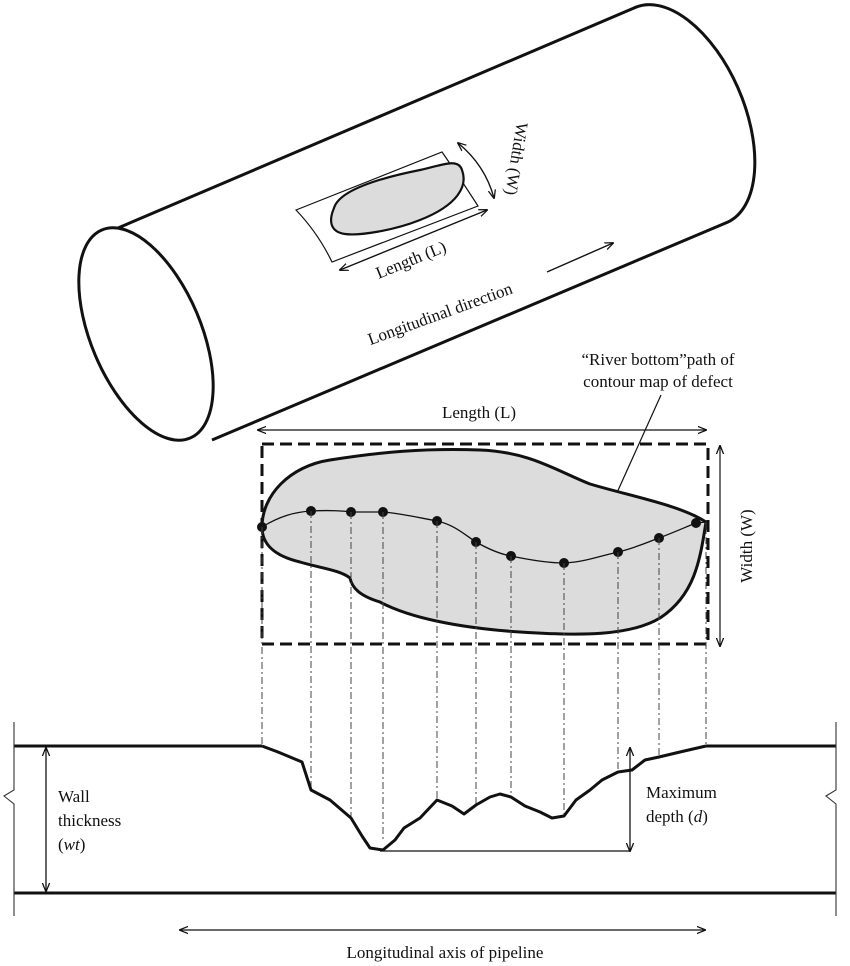  I want to click on river-bottom-label-line2: contour map of defect, so click(658, 381).